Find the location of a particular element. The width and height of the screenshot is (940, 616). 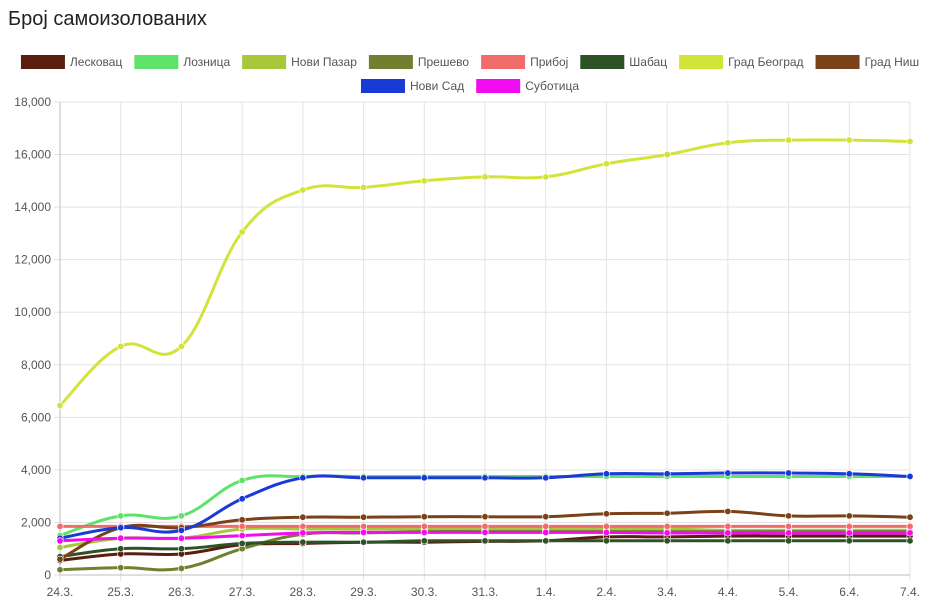

legend-item: Прибој is located at coordinates (524, 62).